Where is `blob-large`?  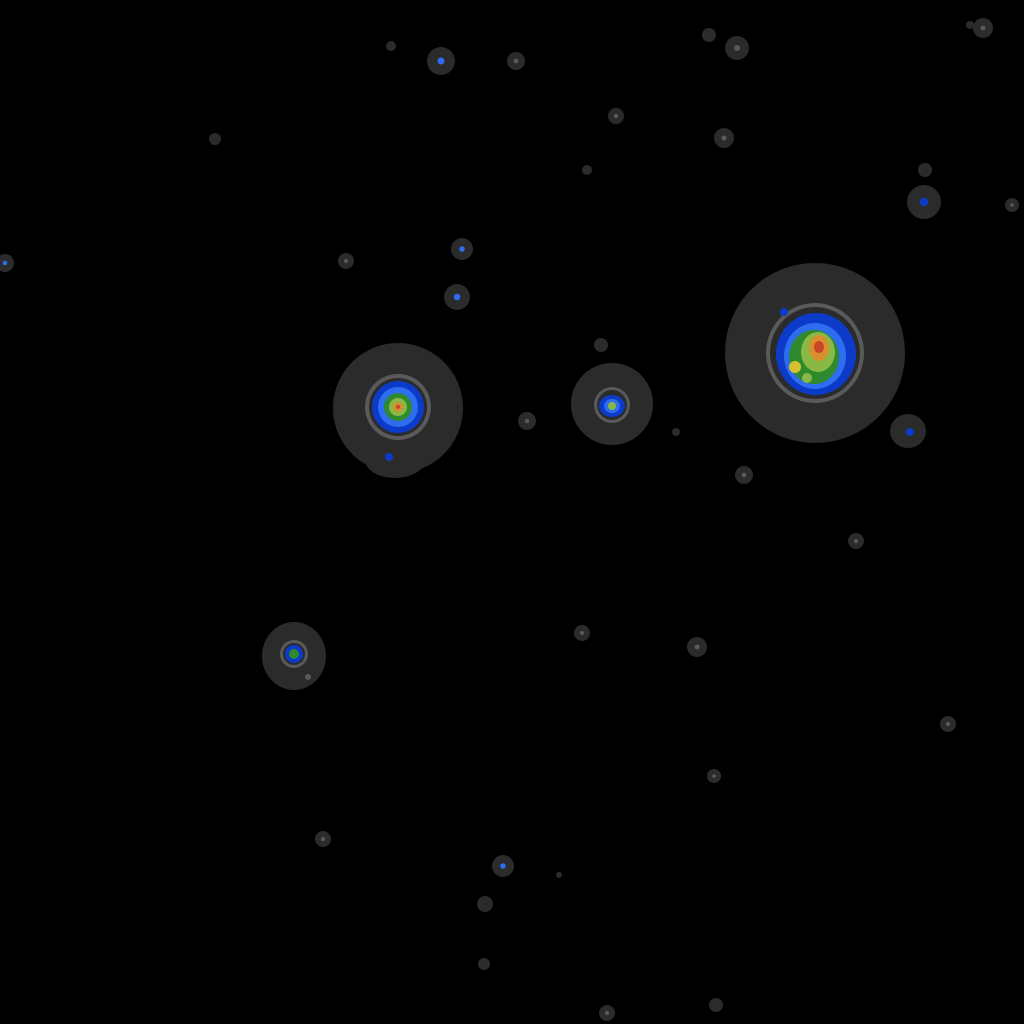 blob-large is located at coordinates (825, 355).